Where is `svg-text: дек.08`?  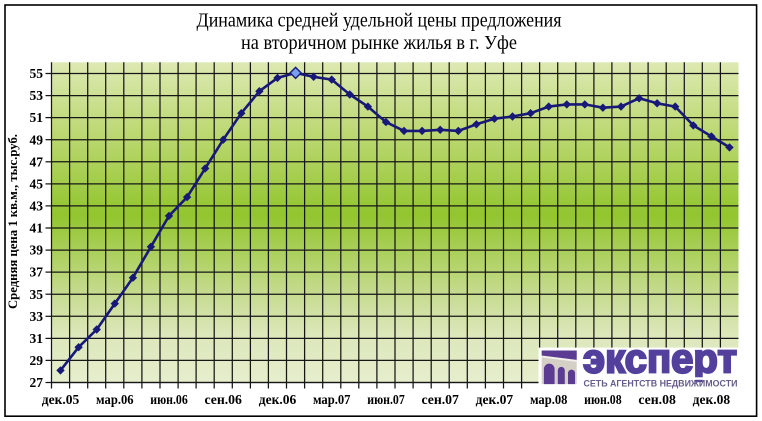
svg-text: дек.08 is located at coordinates (712, 400).